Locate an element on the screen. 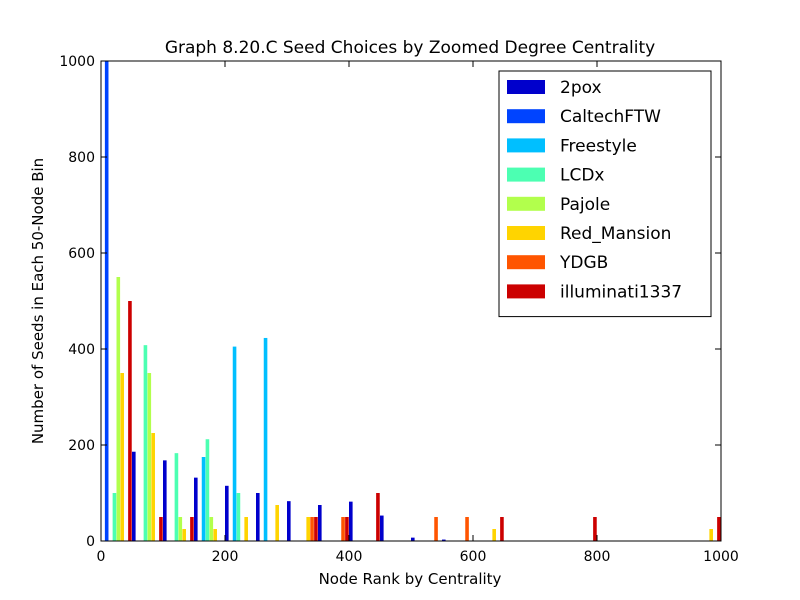 The image size is (800, 600). legend-swatch-2pox is located at coordinates (526, 87).